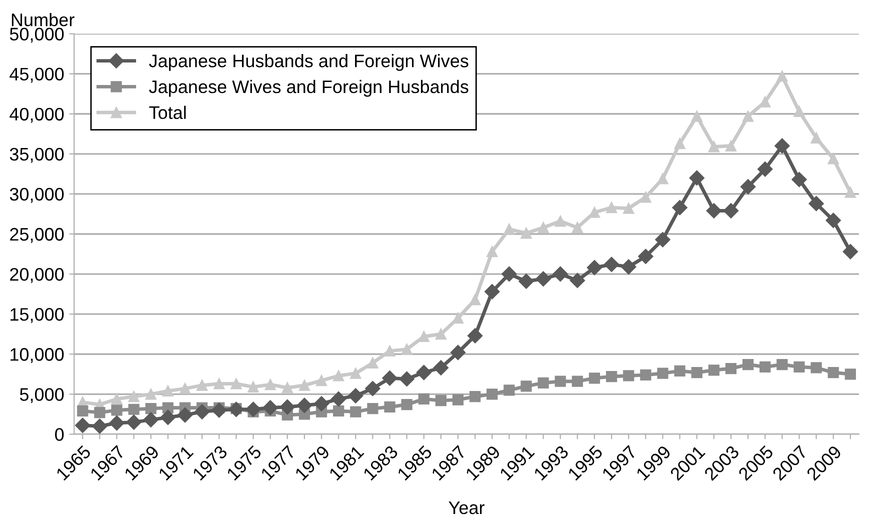  What do you see at coordinates (37, 155) in the screenshot?
I see `y-tick-label: 35,000` at bounding box center [37, 155].